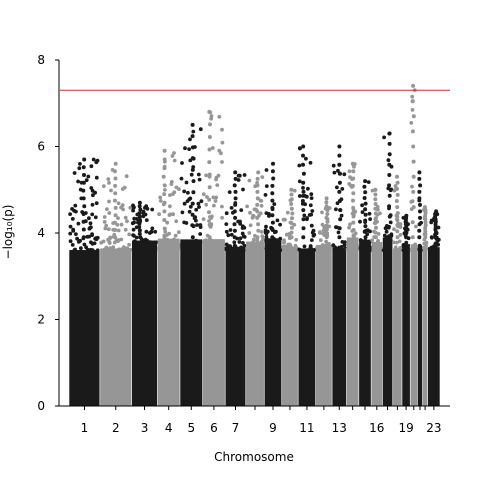 This screenshot has width=480, height=480. Describe the element at coordinates (433, 428) in the screenshot. I see `x-tick-label: 23` at that location.